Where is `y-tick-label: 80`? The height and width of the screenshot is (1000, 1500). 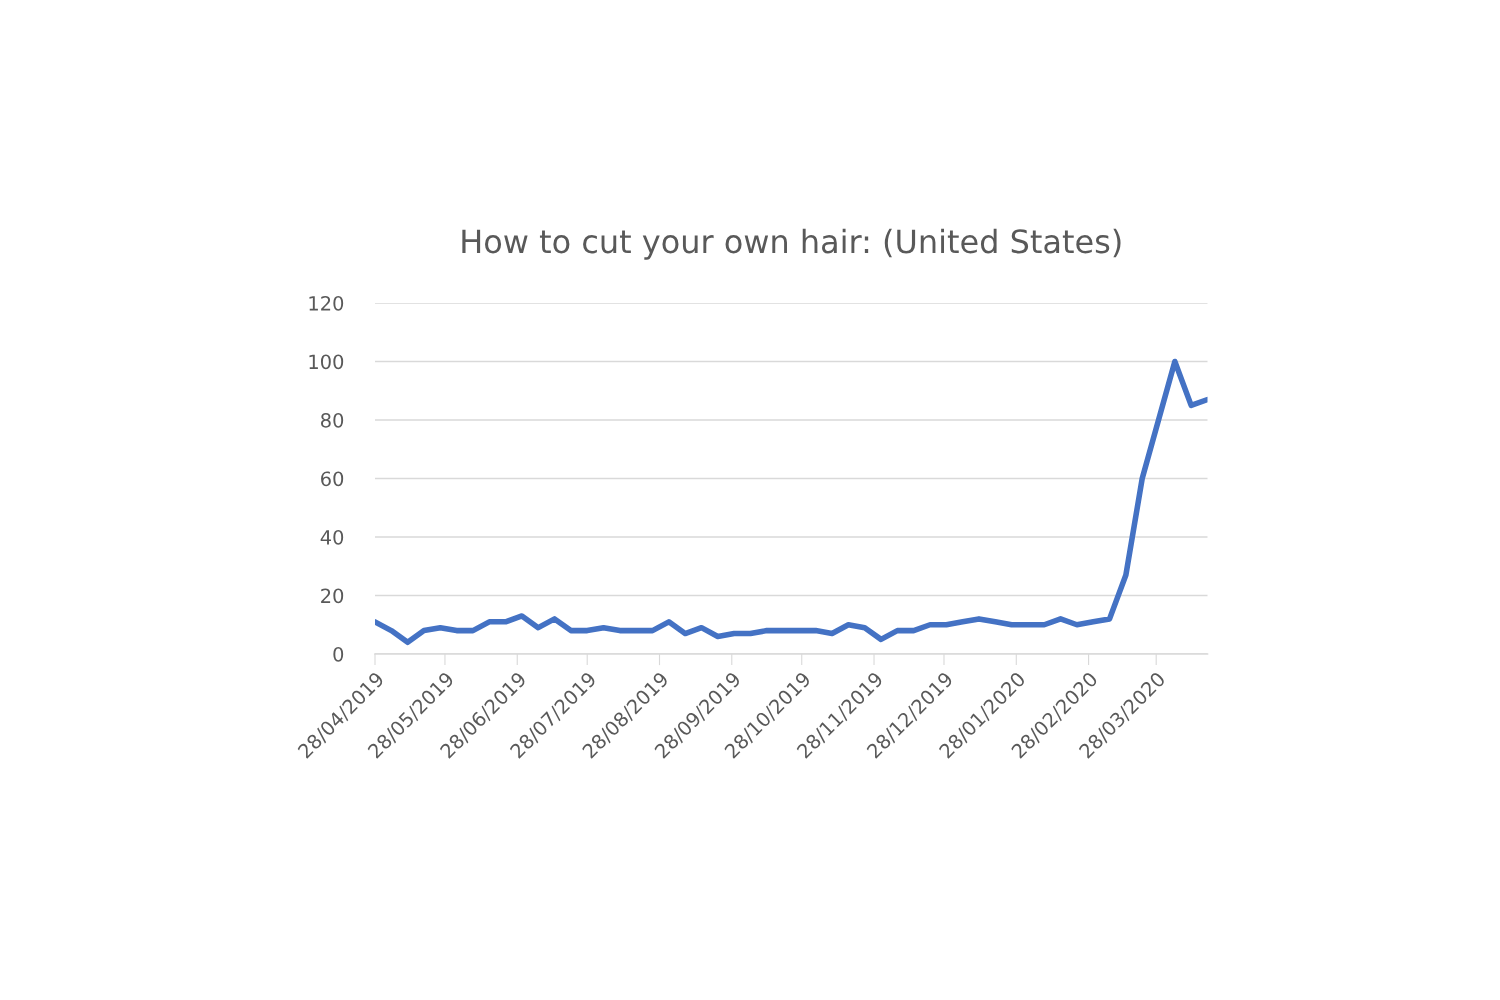
y-tick-label: 80 is located at coordinates (332, 420).